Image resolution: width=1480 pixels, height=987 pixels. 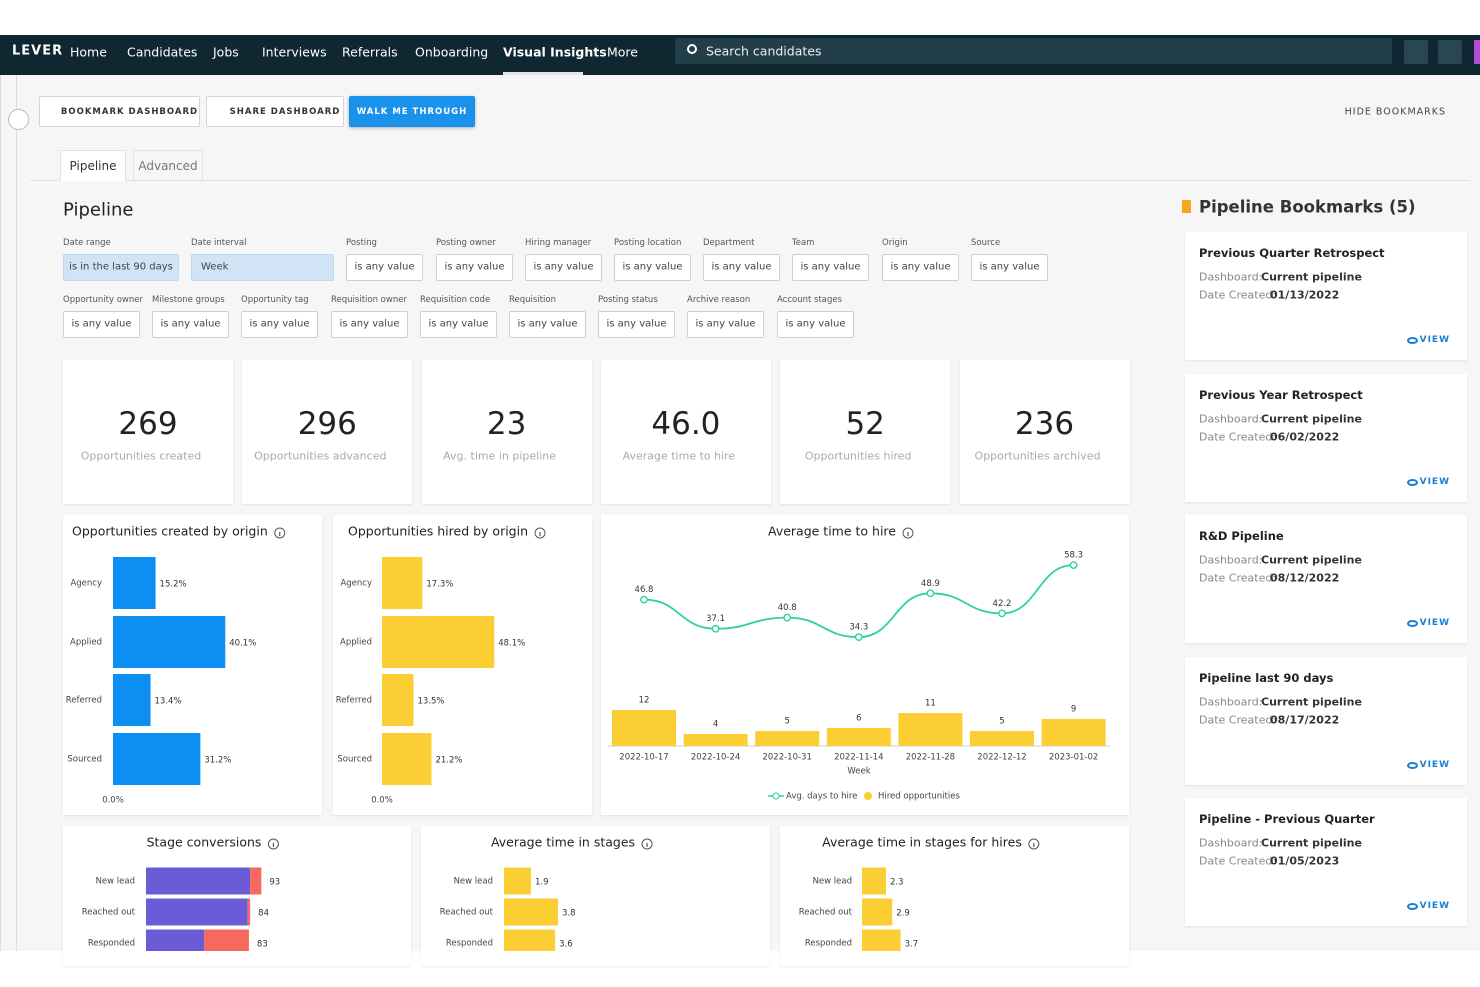 What do you see at coordinates (1412, 765) in the screenshot?
I see `view-icon` at bounding box center [1412, 765].